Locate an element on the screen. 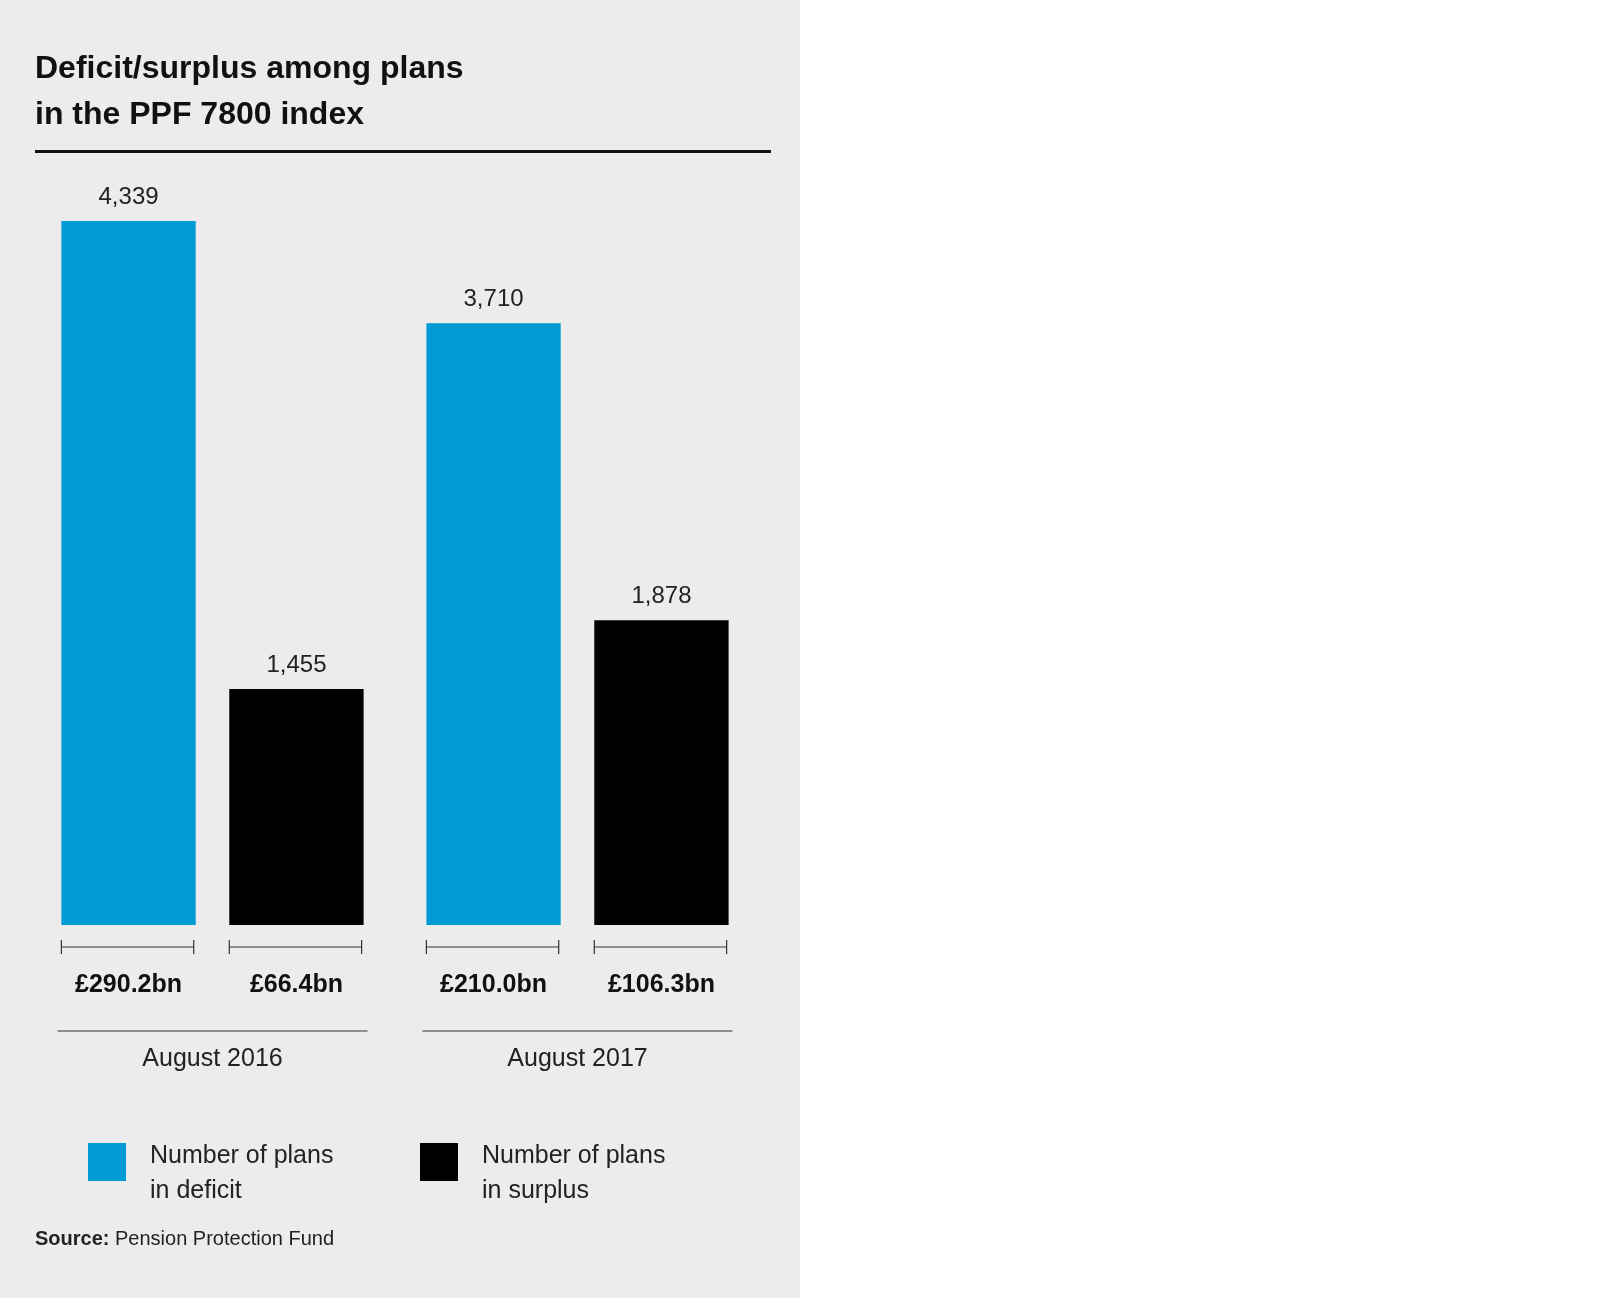 The image size is (1600, 1298). data-label: 1,878 is located at coordinates (661, 594).